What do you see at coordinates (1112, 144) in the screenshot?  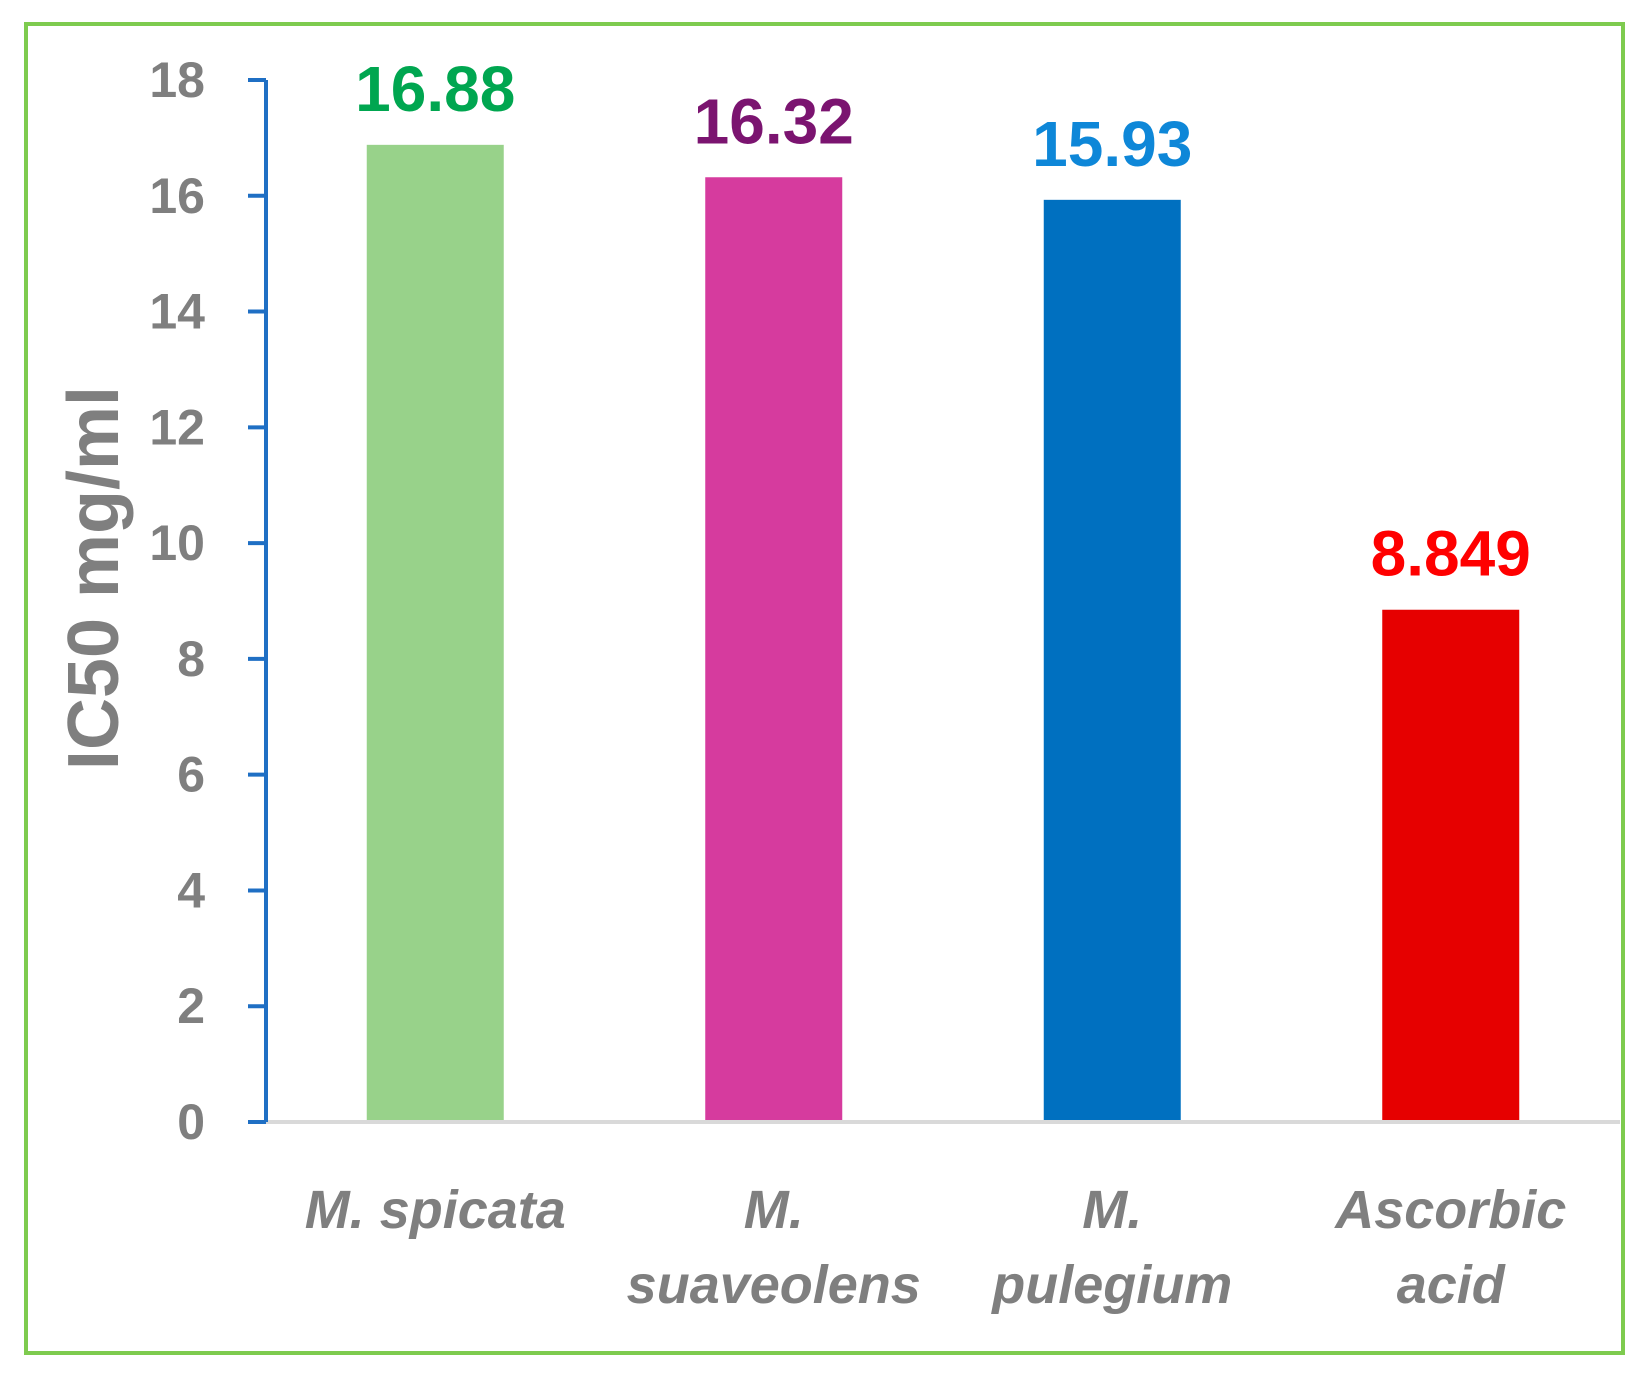 I see `data-label: 15.93` at bounding box center [1112, 144].